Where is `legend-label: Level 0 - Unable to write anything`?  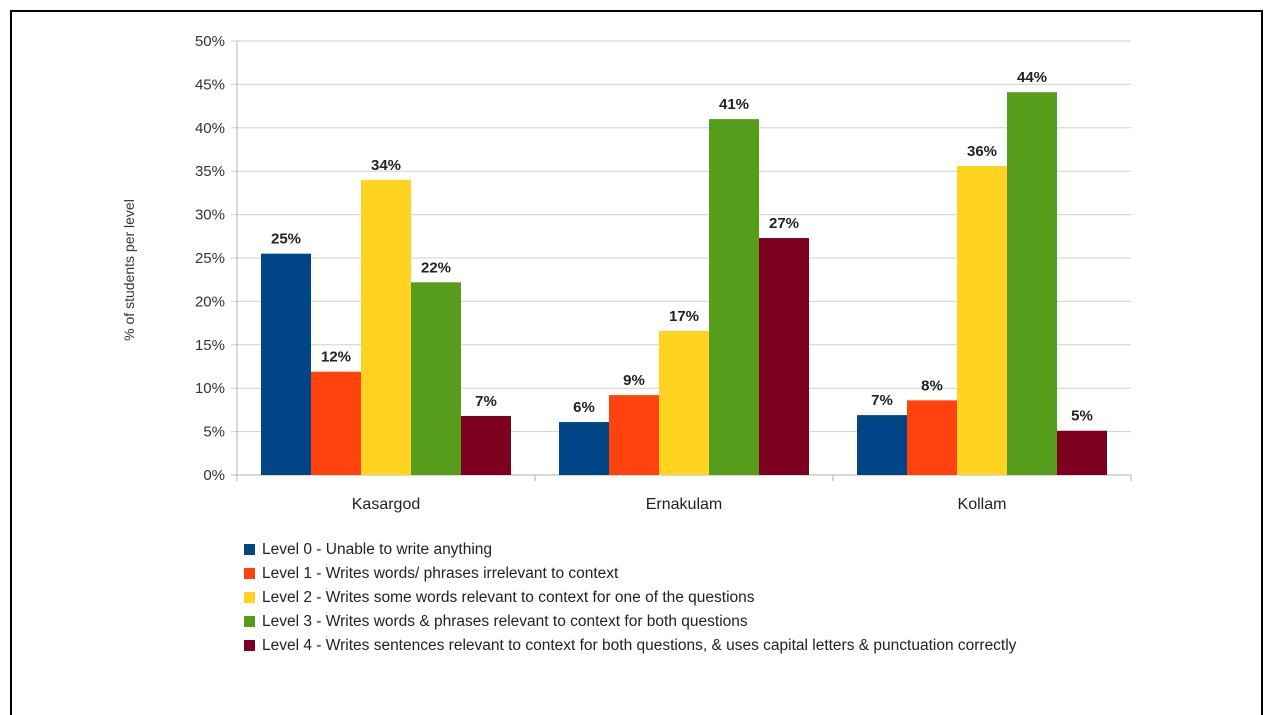
legend-label: Level 0 - Unable to write anything is located at coordinates (377, 549).